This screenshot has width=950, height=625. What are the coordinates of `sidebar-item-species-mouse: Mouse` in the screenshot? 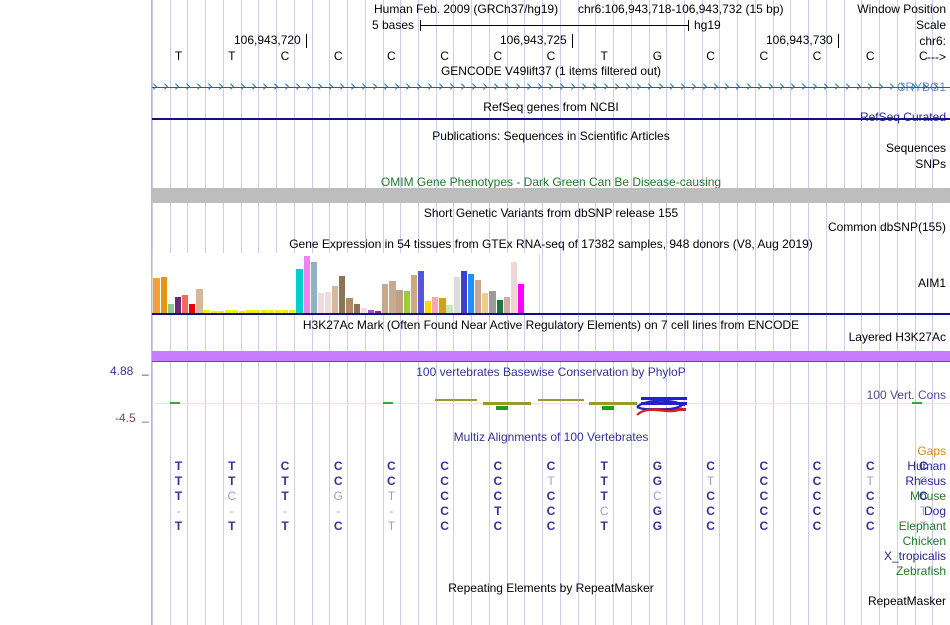 It's located at (927, 496).